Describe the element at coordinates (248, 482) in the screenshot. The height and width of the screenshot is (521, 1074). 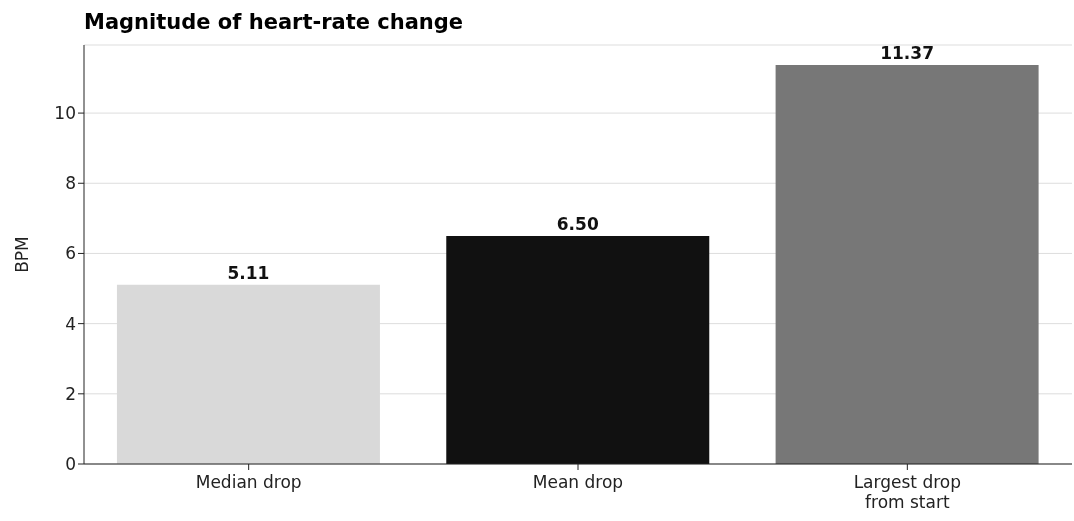
I see `x-tick-label: Median drop` at that location.